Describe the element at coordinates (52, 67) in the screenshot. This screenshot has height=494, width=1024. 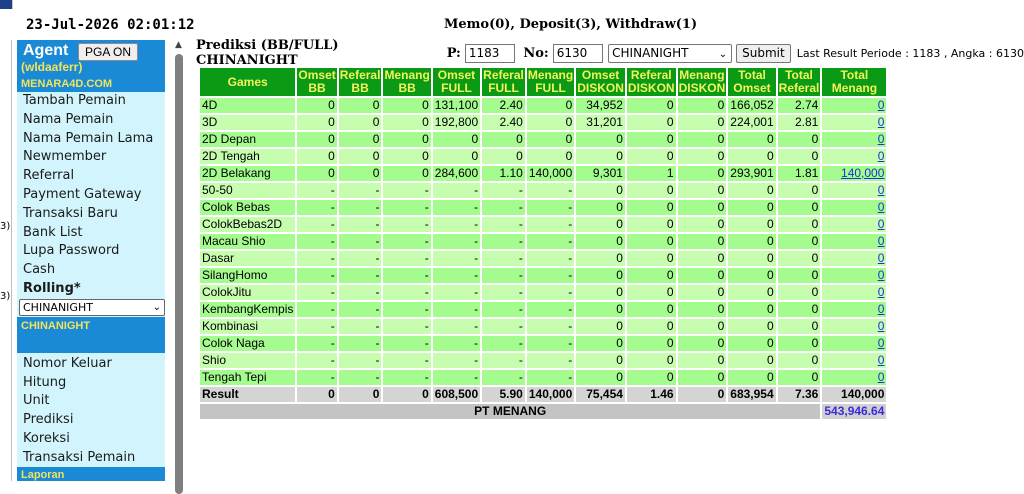
I see `agent-username: (wldaaferr)` at that location.